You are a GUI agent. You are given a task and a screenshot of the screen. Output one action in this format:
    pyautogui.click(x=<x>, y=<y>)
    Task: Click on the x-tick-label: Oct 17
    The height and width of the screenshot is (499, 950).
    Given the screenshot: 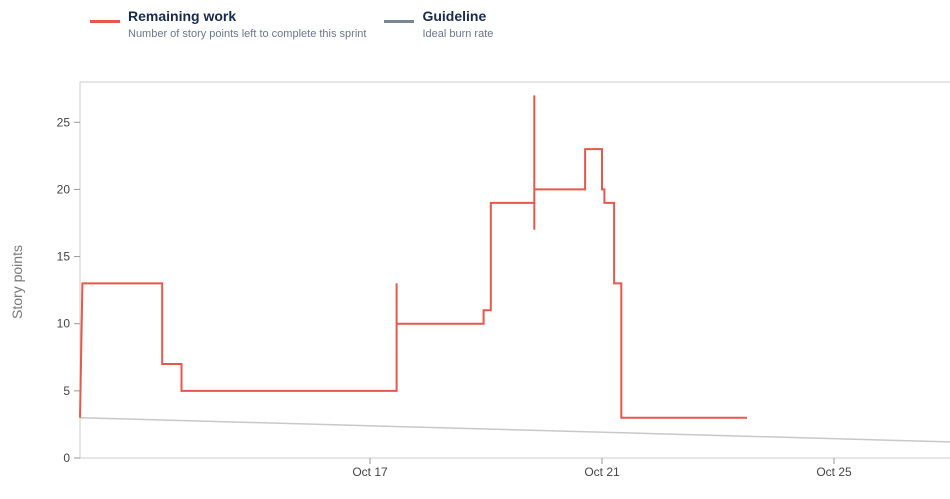 What is the action you would take?
    pyautogui.click(x=370, y=472)
    